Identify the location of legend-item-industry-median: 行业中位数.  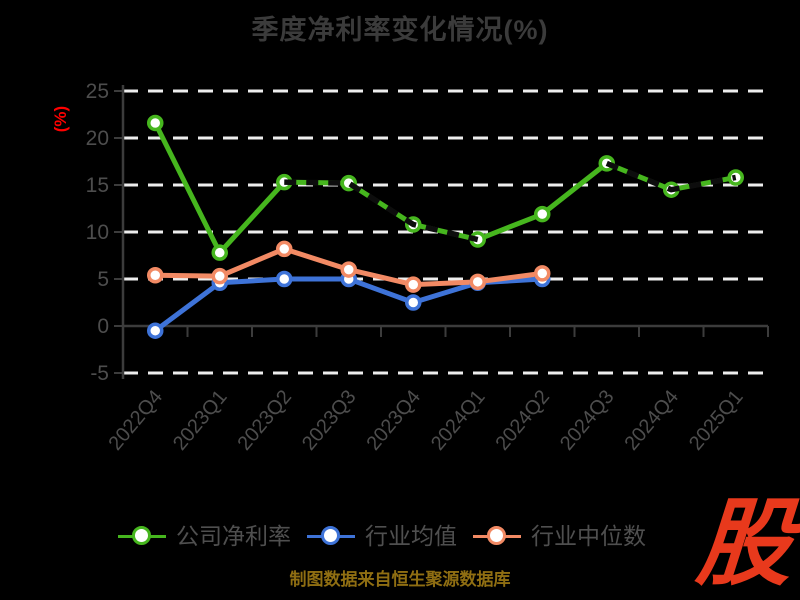
(559, 536).